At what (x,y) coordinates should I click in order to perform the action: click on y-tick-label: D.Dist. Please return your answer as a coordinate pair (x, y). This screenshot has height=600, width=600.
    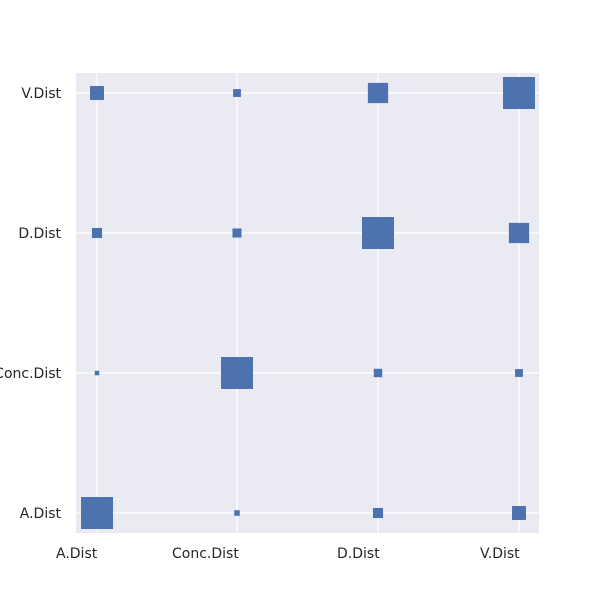
    Looking at the image, I should click on (39, 234).